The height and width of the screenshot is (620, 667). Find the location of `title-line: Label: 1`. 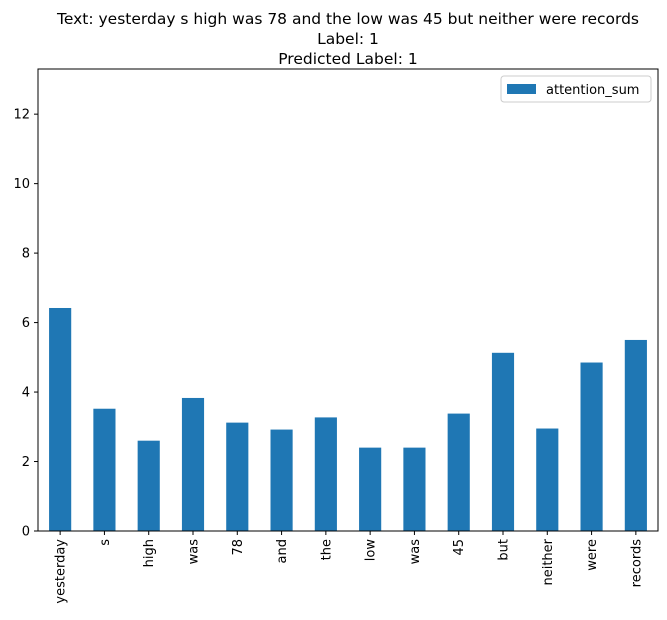

title-line: Label: 1 is located at coordinates (348, 39).